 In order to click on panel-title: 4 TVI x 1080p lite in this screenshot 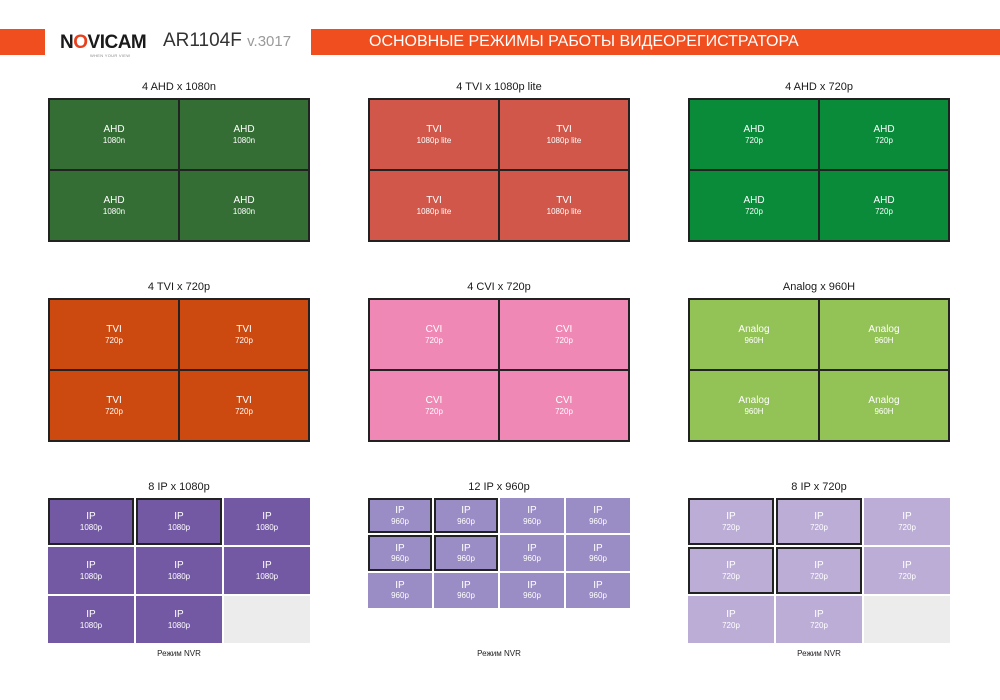, I will do `click(499, 87)`.